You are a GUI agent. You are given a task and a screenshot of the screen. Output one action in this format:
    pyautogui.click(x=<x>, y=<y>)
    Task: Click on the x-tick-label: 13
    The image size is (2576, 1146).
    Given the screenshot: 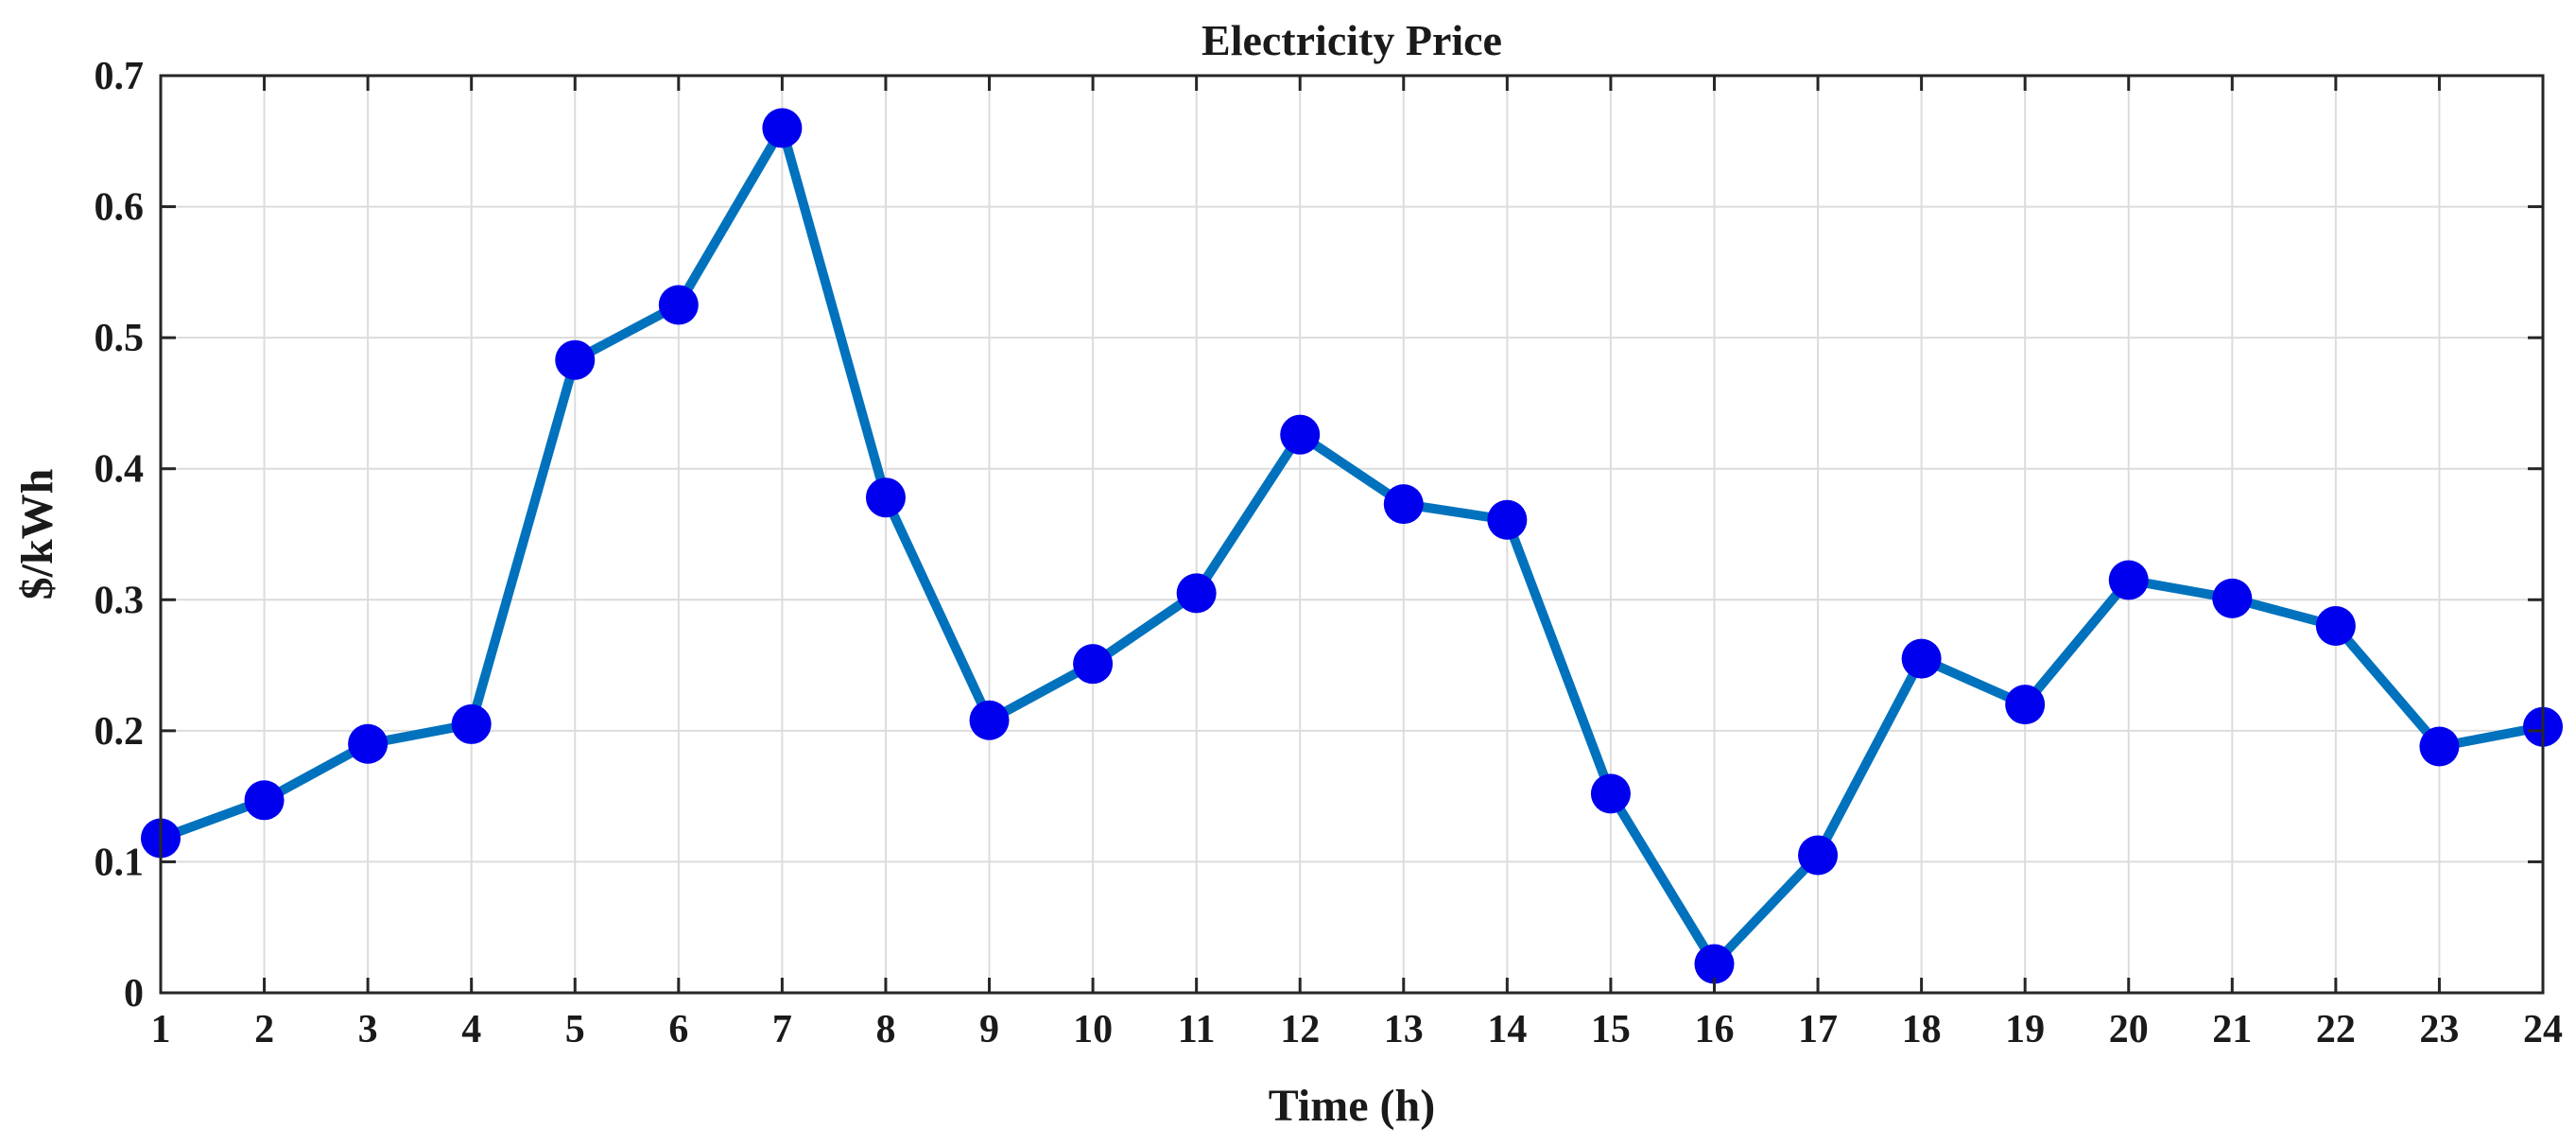 What is the action you would take?
    pyautogui.click(x=1404, y=1029)
    